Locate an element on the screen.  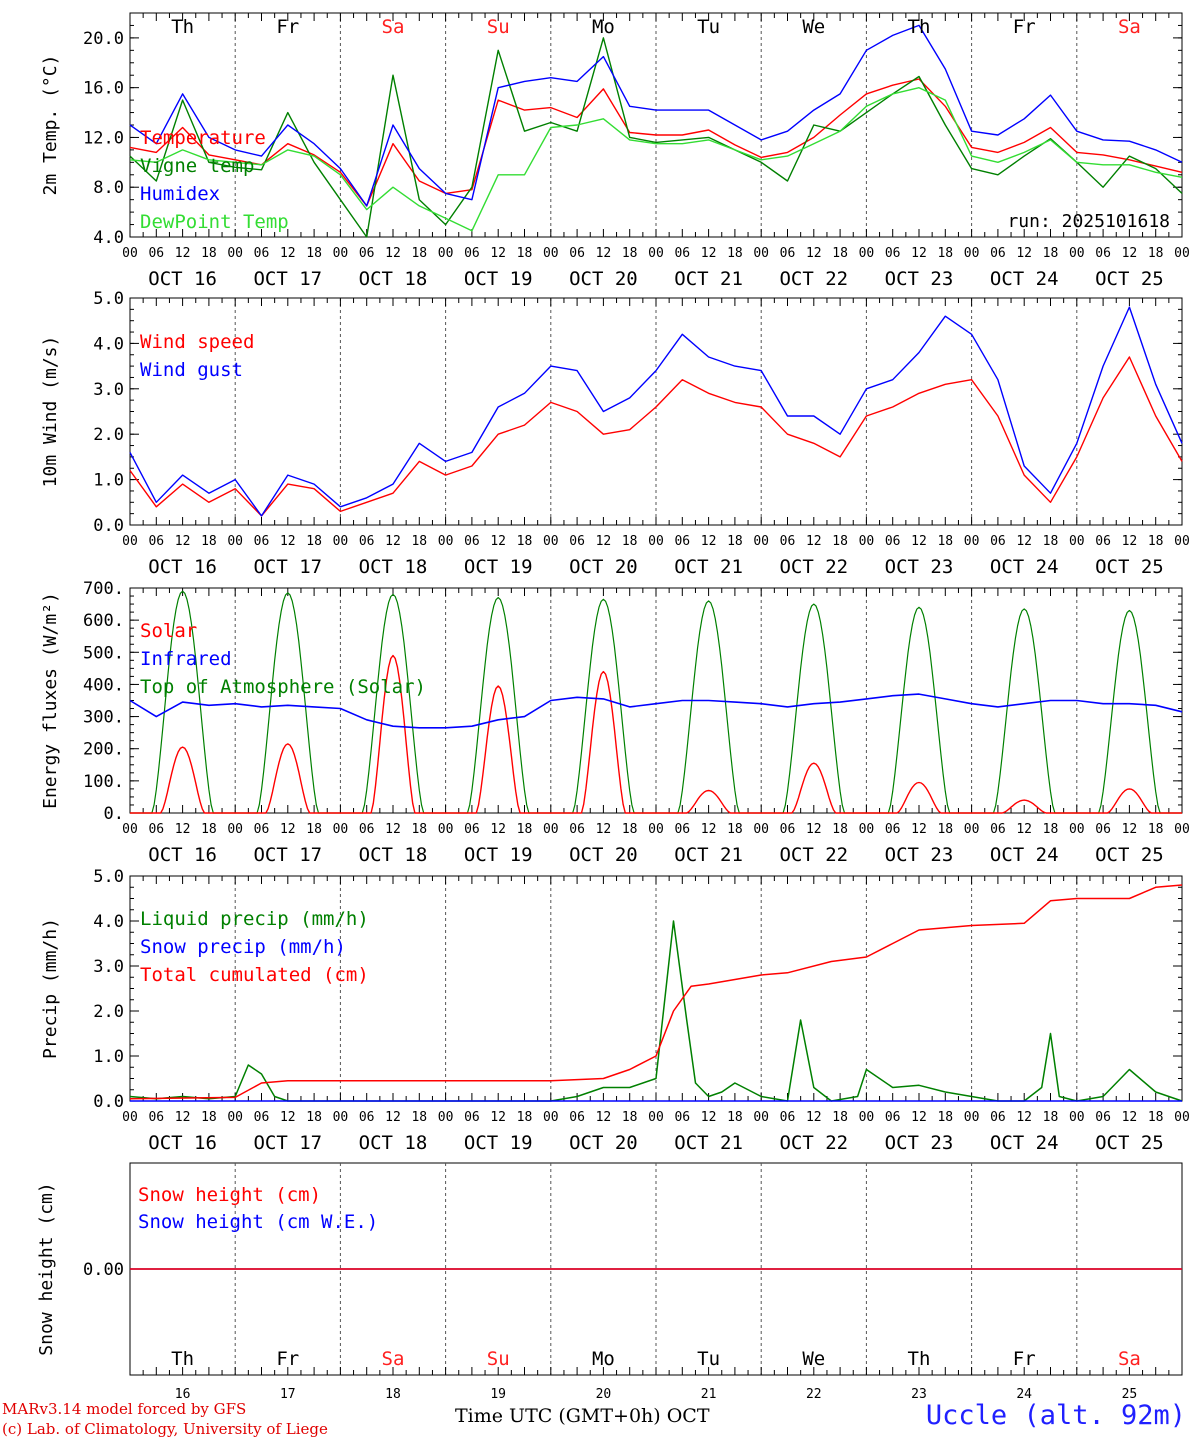
date-label: OCT 24 is located at coordinates (1024, 1143).